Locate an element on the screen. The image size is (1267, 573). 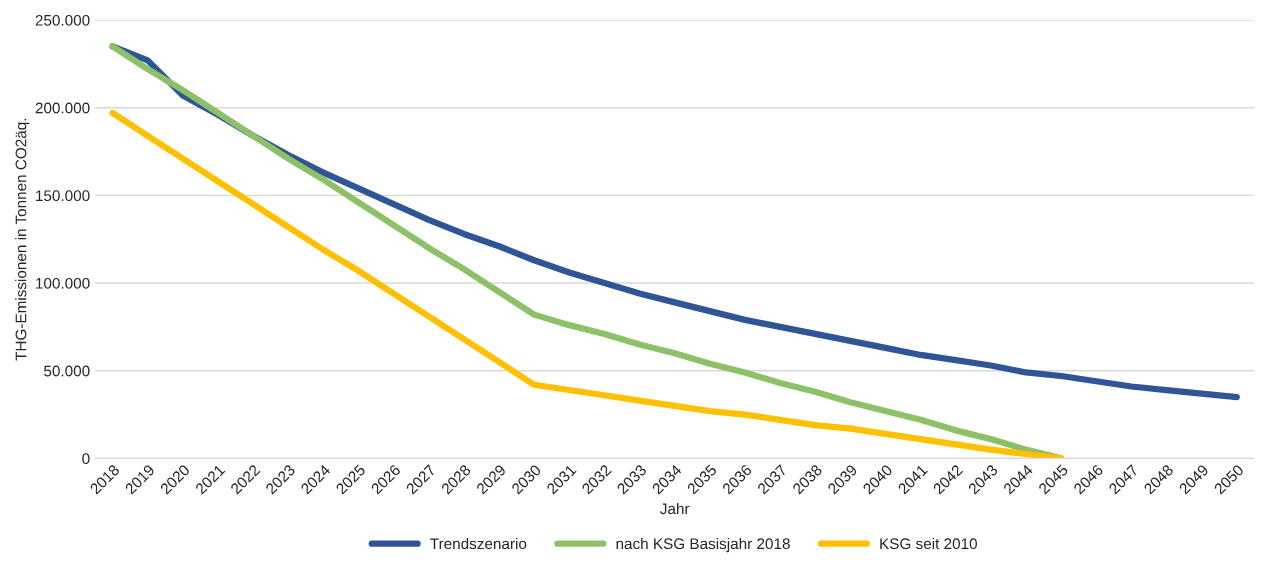
y-tick-label: 250.000 is located at coordinates (62, 20).